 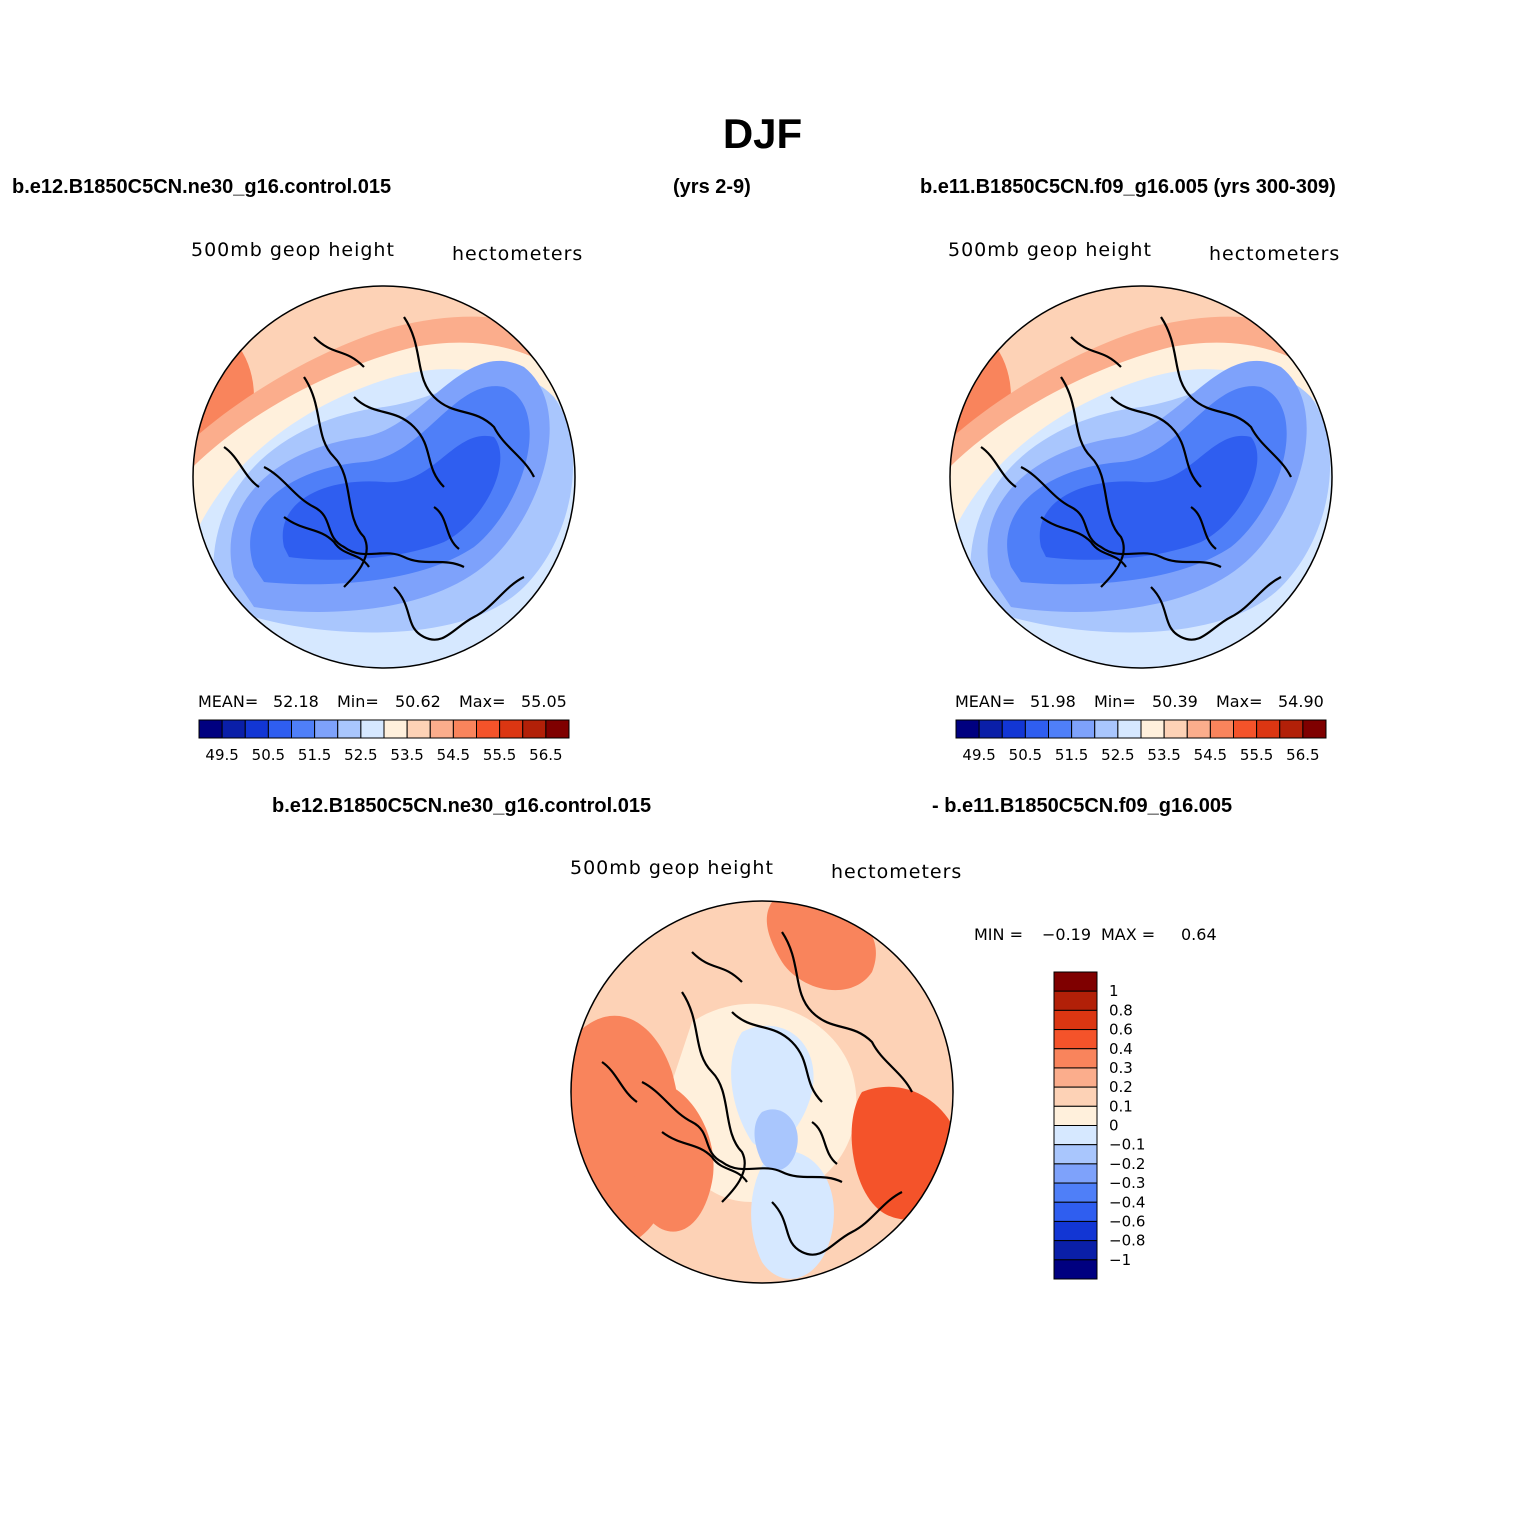 I want to click on case1-polar-map, so click(x=384, y=477).